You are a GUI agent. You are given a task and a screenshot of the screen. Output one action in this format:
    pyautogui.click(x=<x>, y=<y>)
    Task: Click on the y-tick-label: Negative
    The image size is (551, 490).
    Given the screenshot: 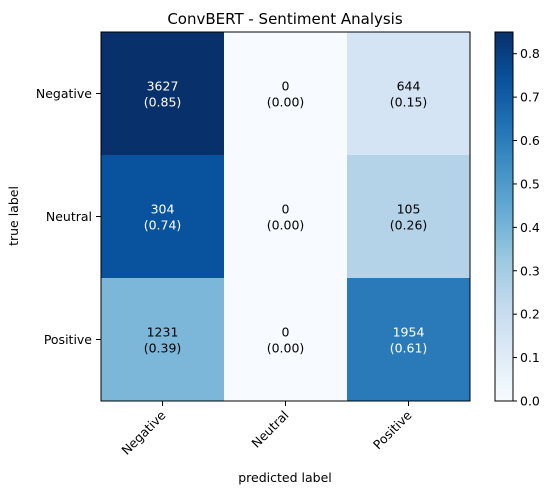 What is the action you would take?
    pyautogui.click(x=64, y=93)
    